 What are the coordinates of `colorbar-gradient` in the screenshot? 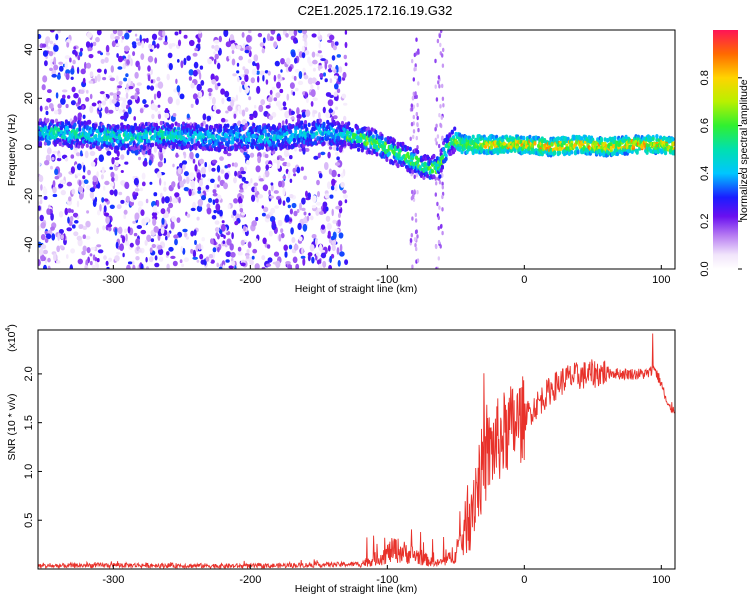 It's located at (725, 149).